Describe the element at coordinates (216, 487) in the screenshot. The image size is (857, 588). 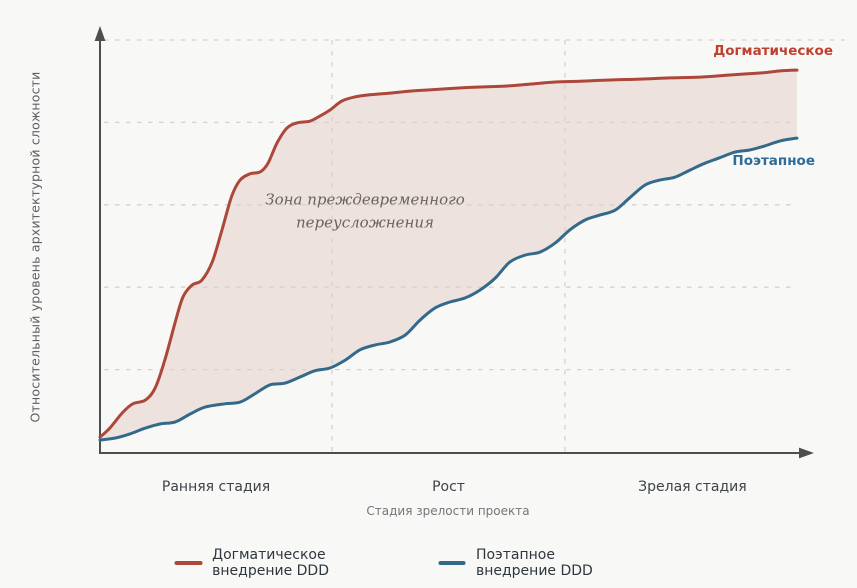
I see `x-tick-label-early: Ранняя стадия` at that location.